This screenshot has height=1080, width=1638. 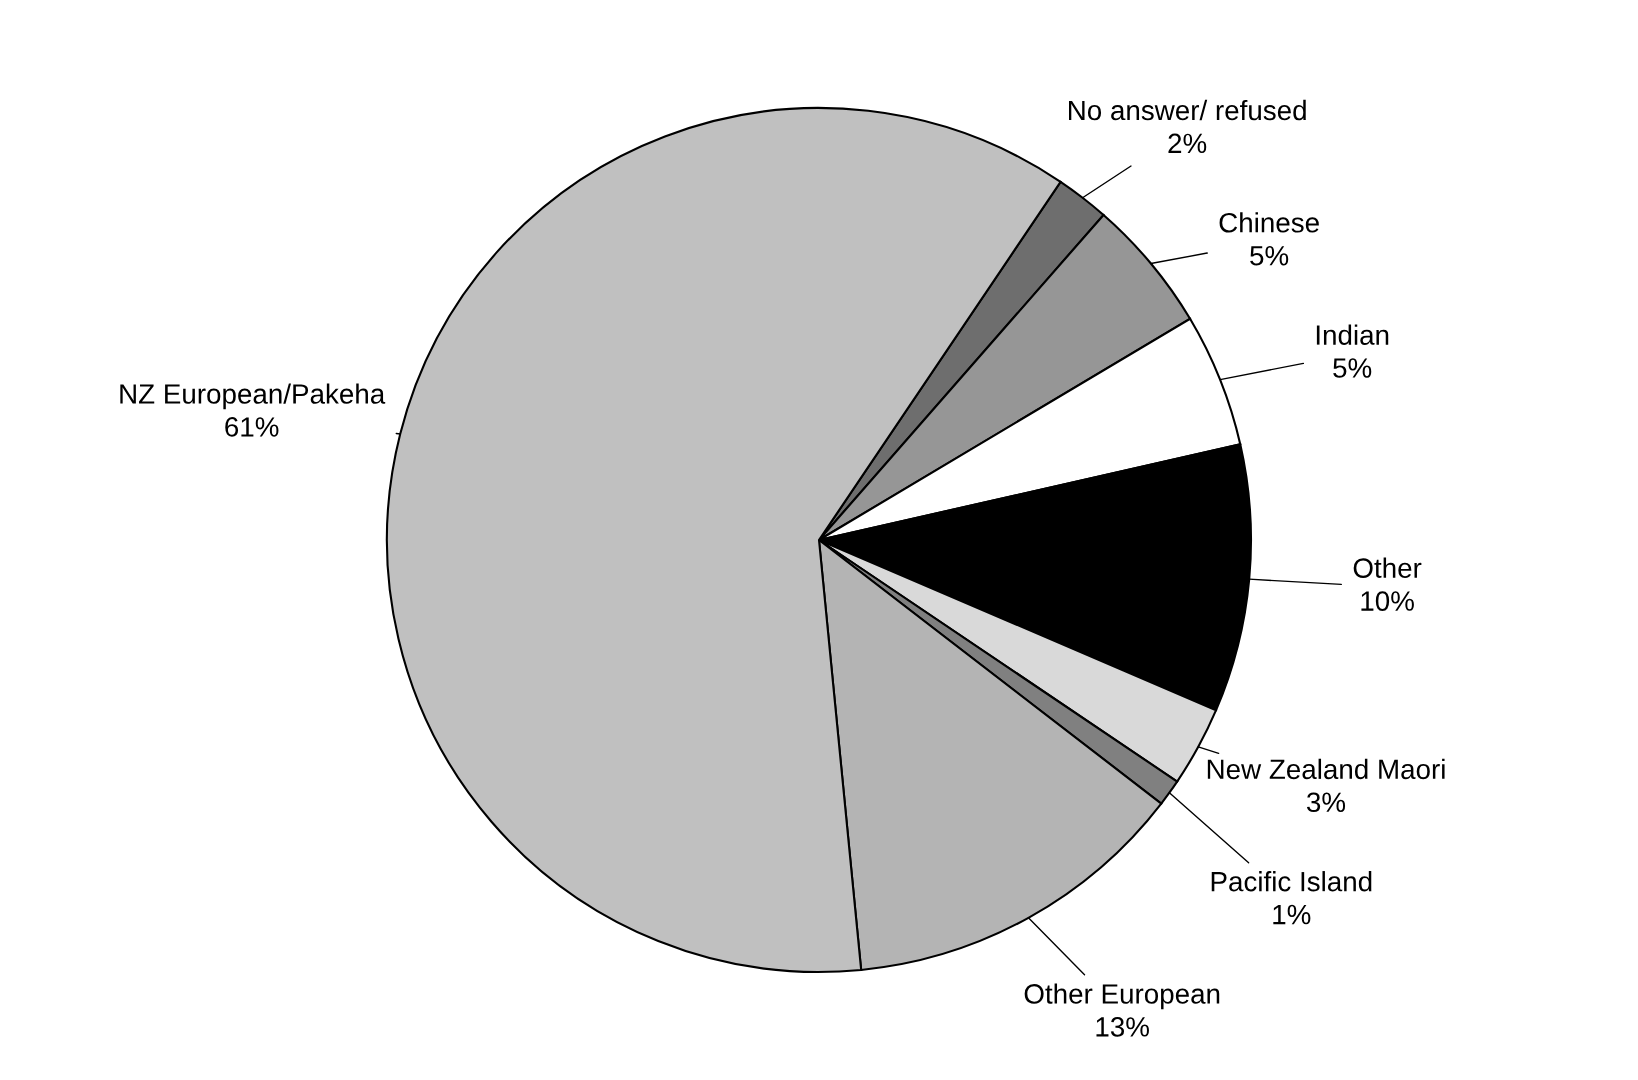 I want to click on data-label: 2%, so click(x=1187, y=143).